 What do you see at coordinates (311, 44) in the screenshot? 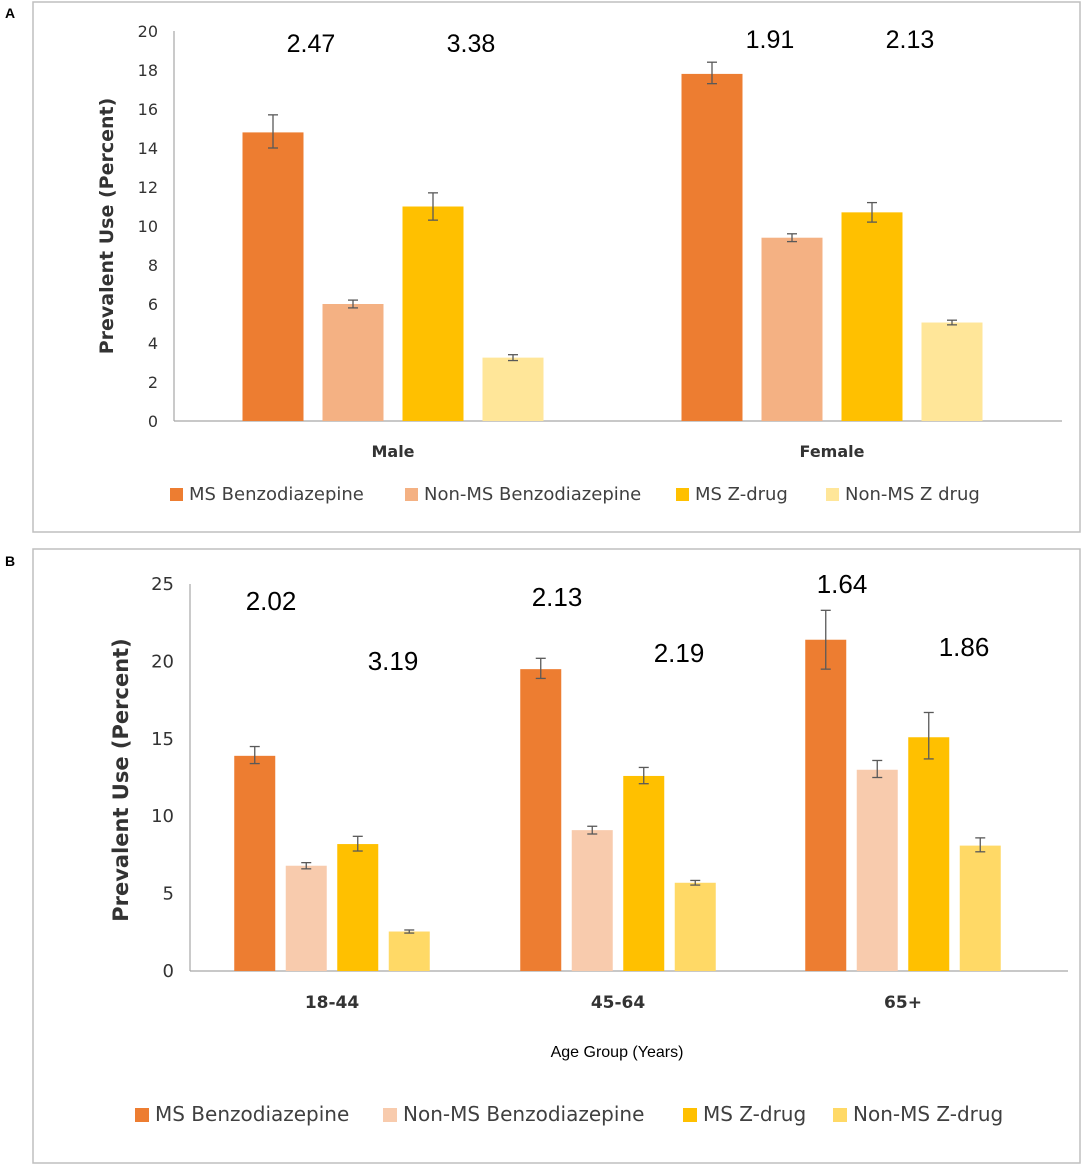
I see `ratio-annotation: 2.47` at bounding box center [311, 44].